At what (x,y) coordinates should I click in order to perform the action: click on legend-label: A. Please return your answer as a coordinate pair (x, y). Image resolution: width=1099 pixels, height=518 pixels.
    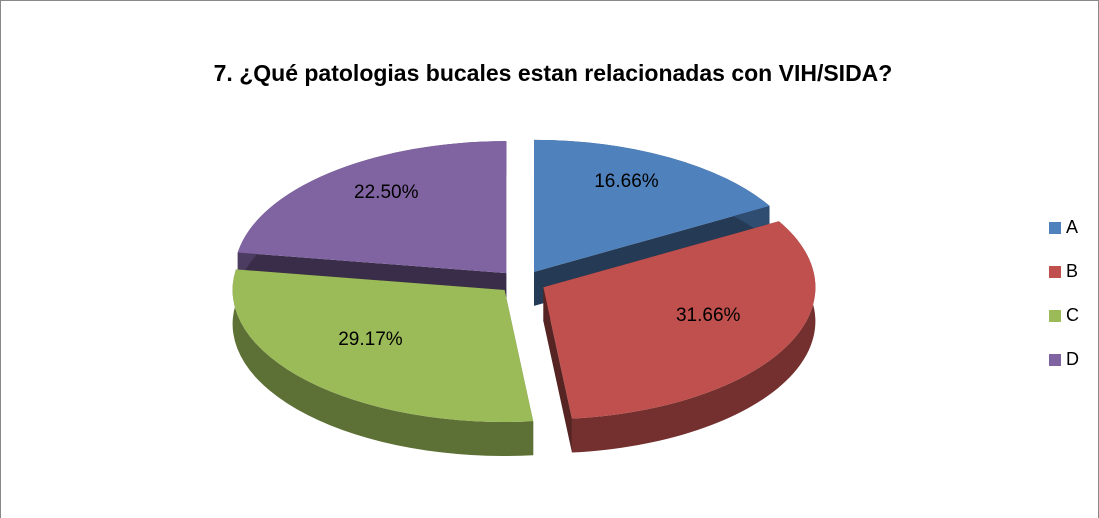
    Looking at the image, I should click on (1072, 227).